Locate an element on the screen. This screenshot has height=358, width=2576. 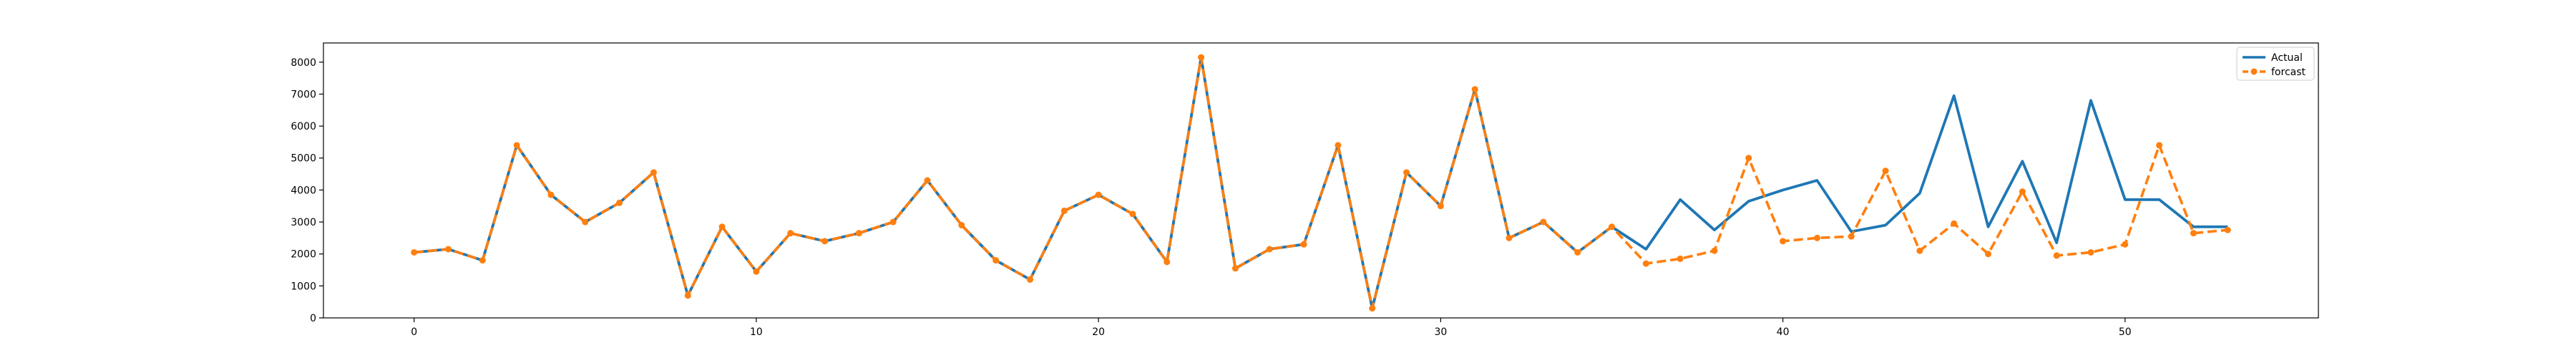
x-tick-label: 0 is located at coordinates (414, 332).